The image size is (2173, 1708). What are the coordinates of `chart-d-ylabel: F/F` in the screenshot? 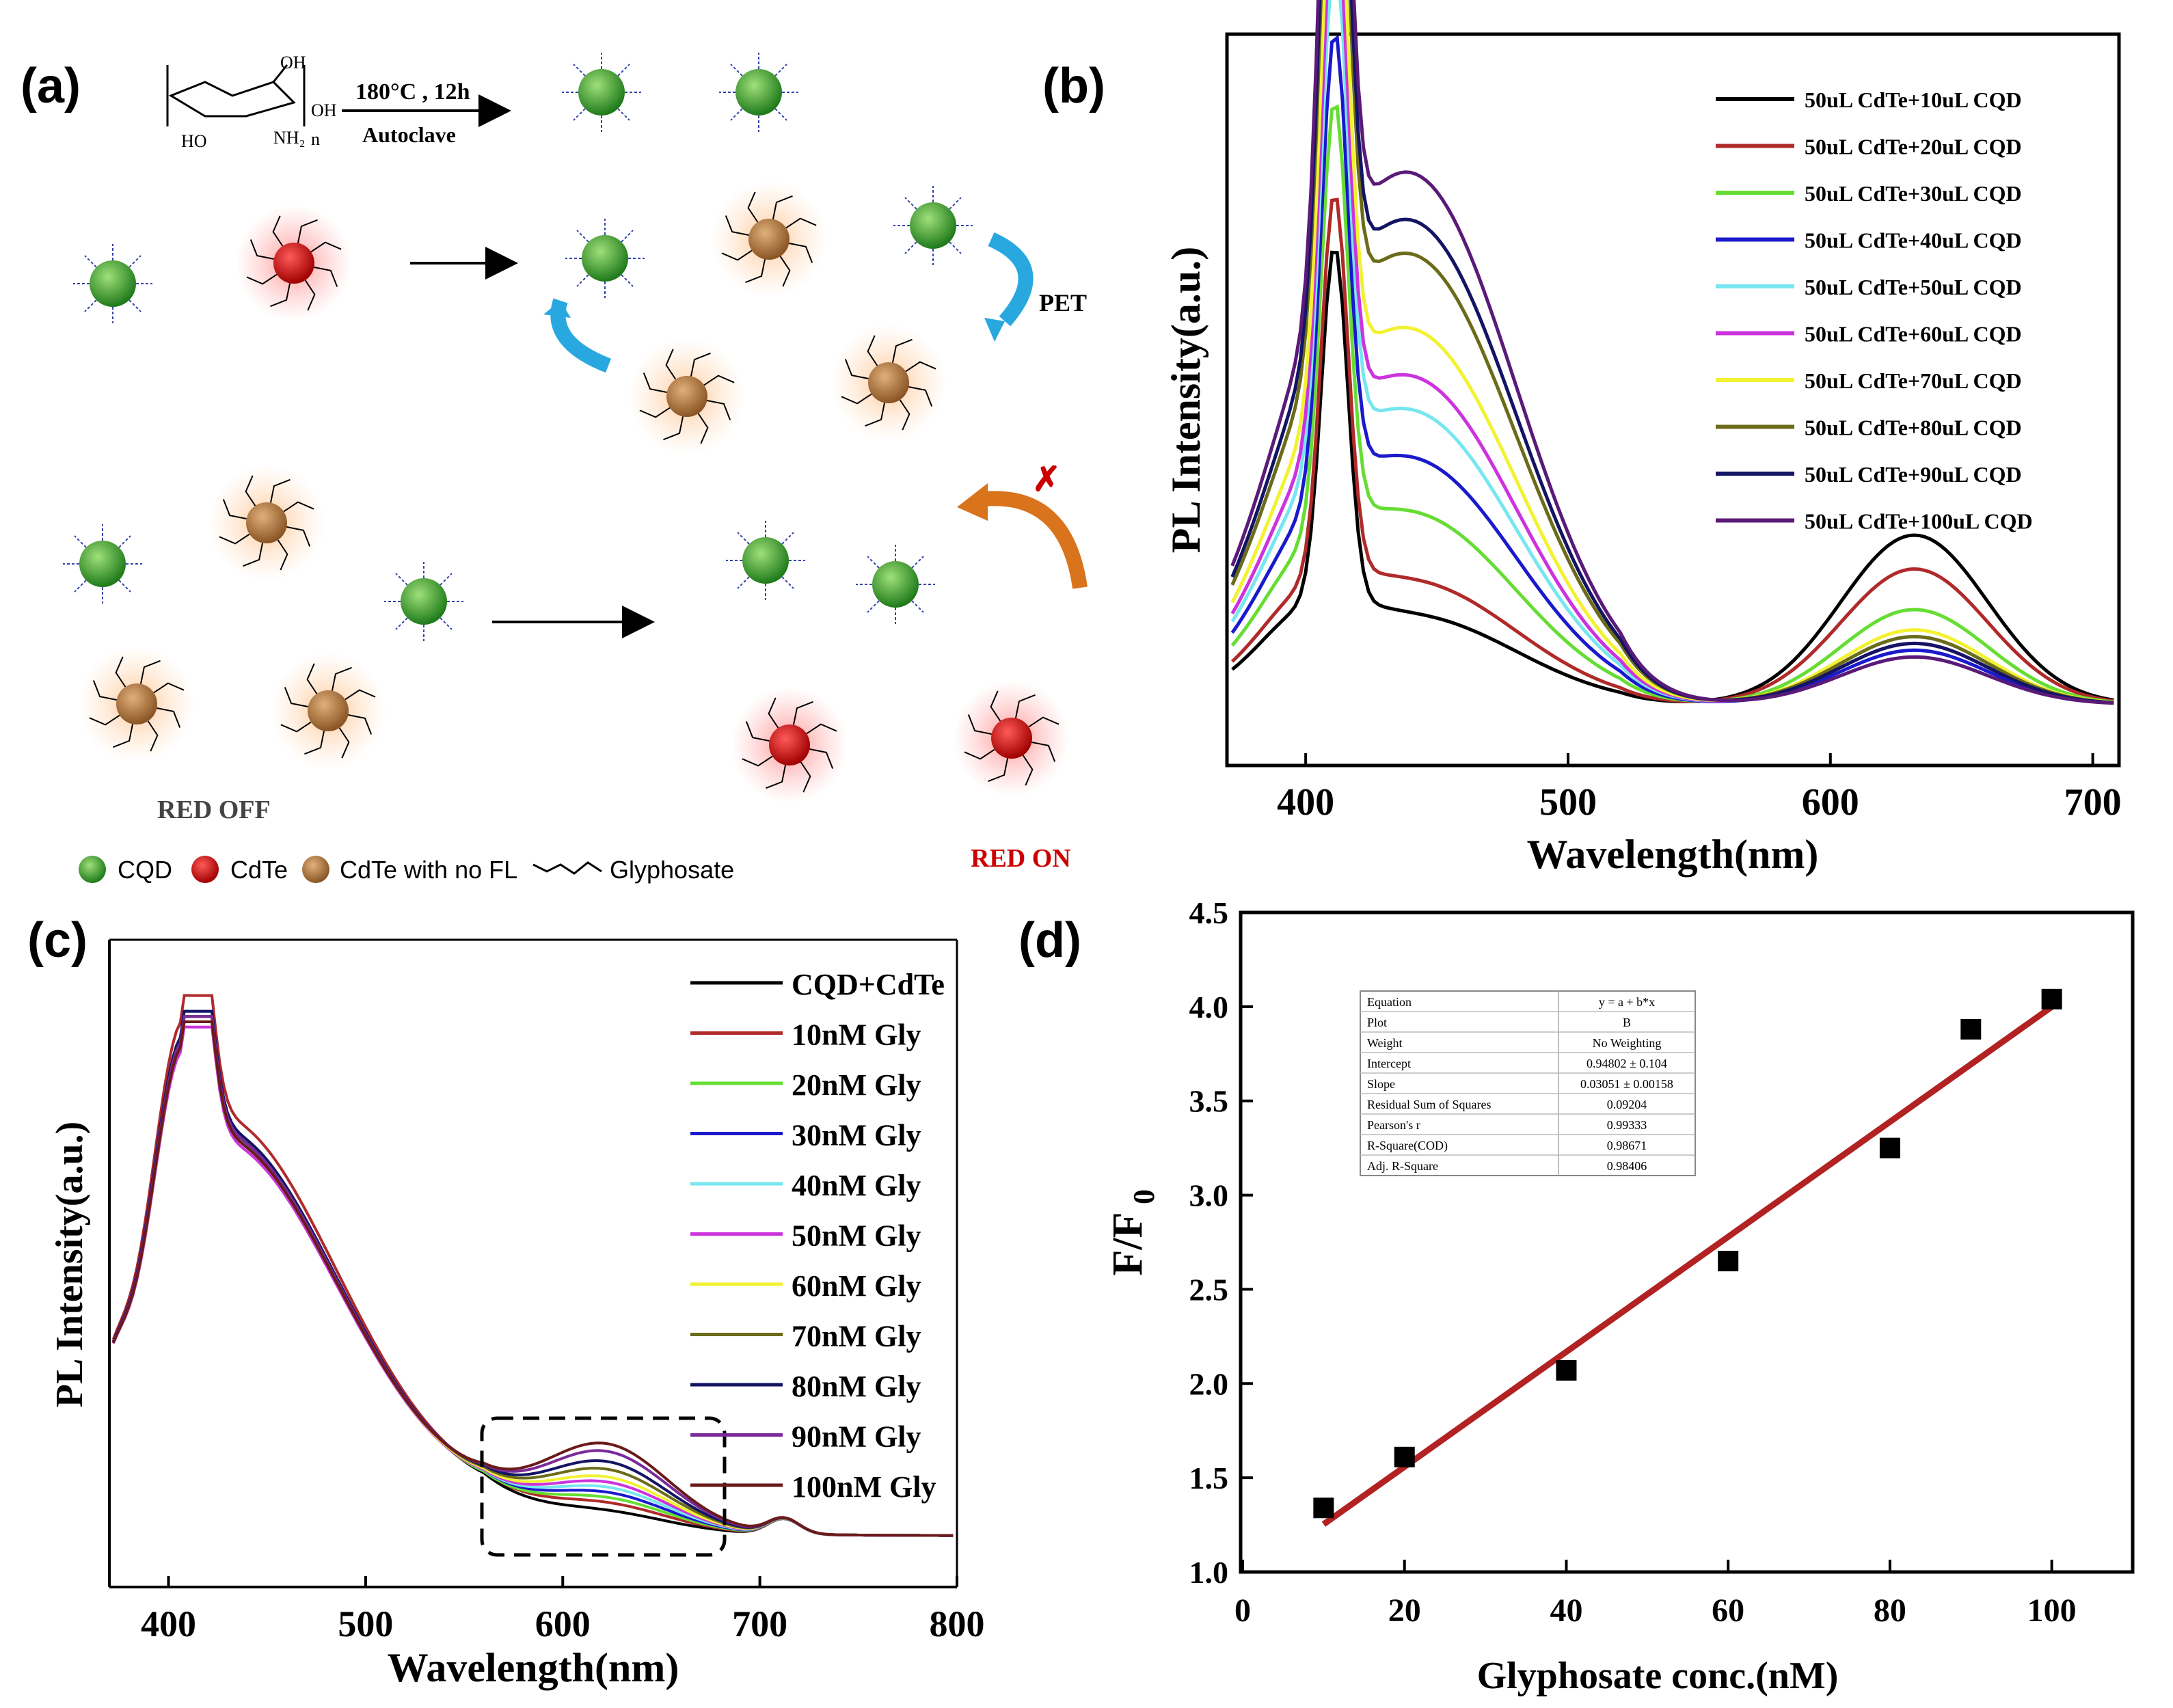 It's located at (1128, 1244).